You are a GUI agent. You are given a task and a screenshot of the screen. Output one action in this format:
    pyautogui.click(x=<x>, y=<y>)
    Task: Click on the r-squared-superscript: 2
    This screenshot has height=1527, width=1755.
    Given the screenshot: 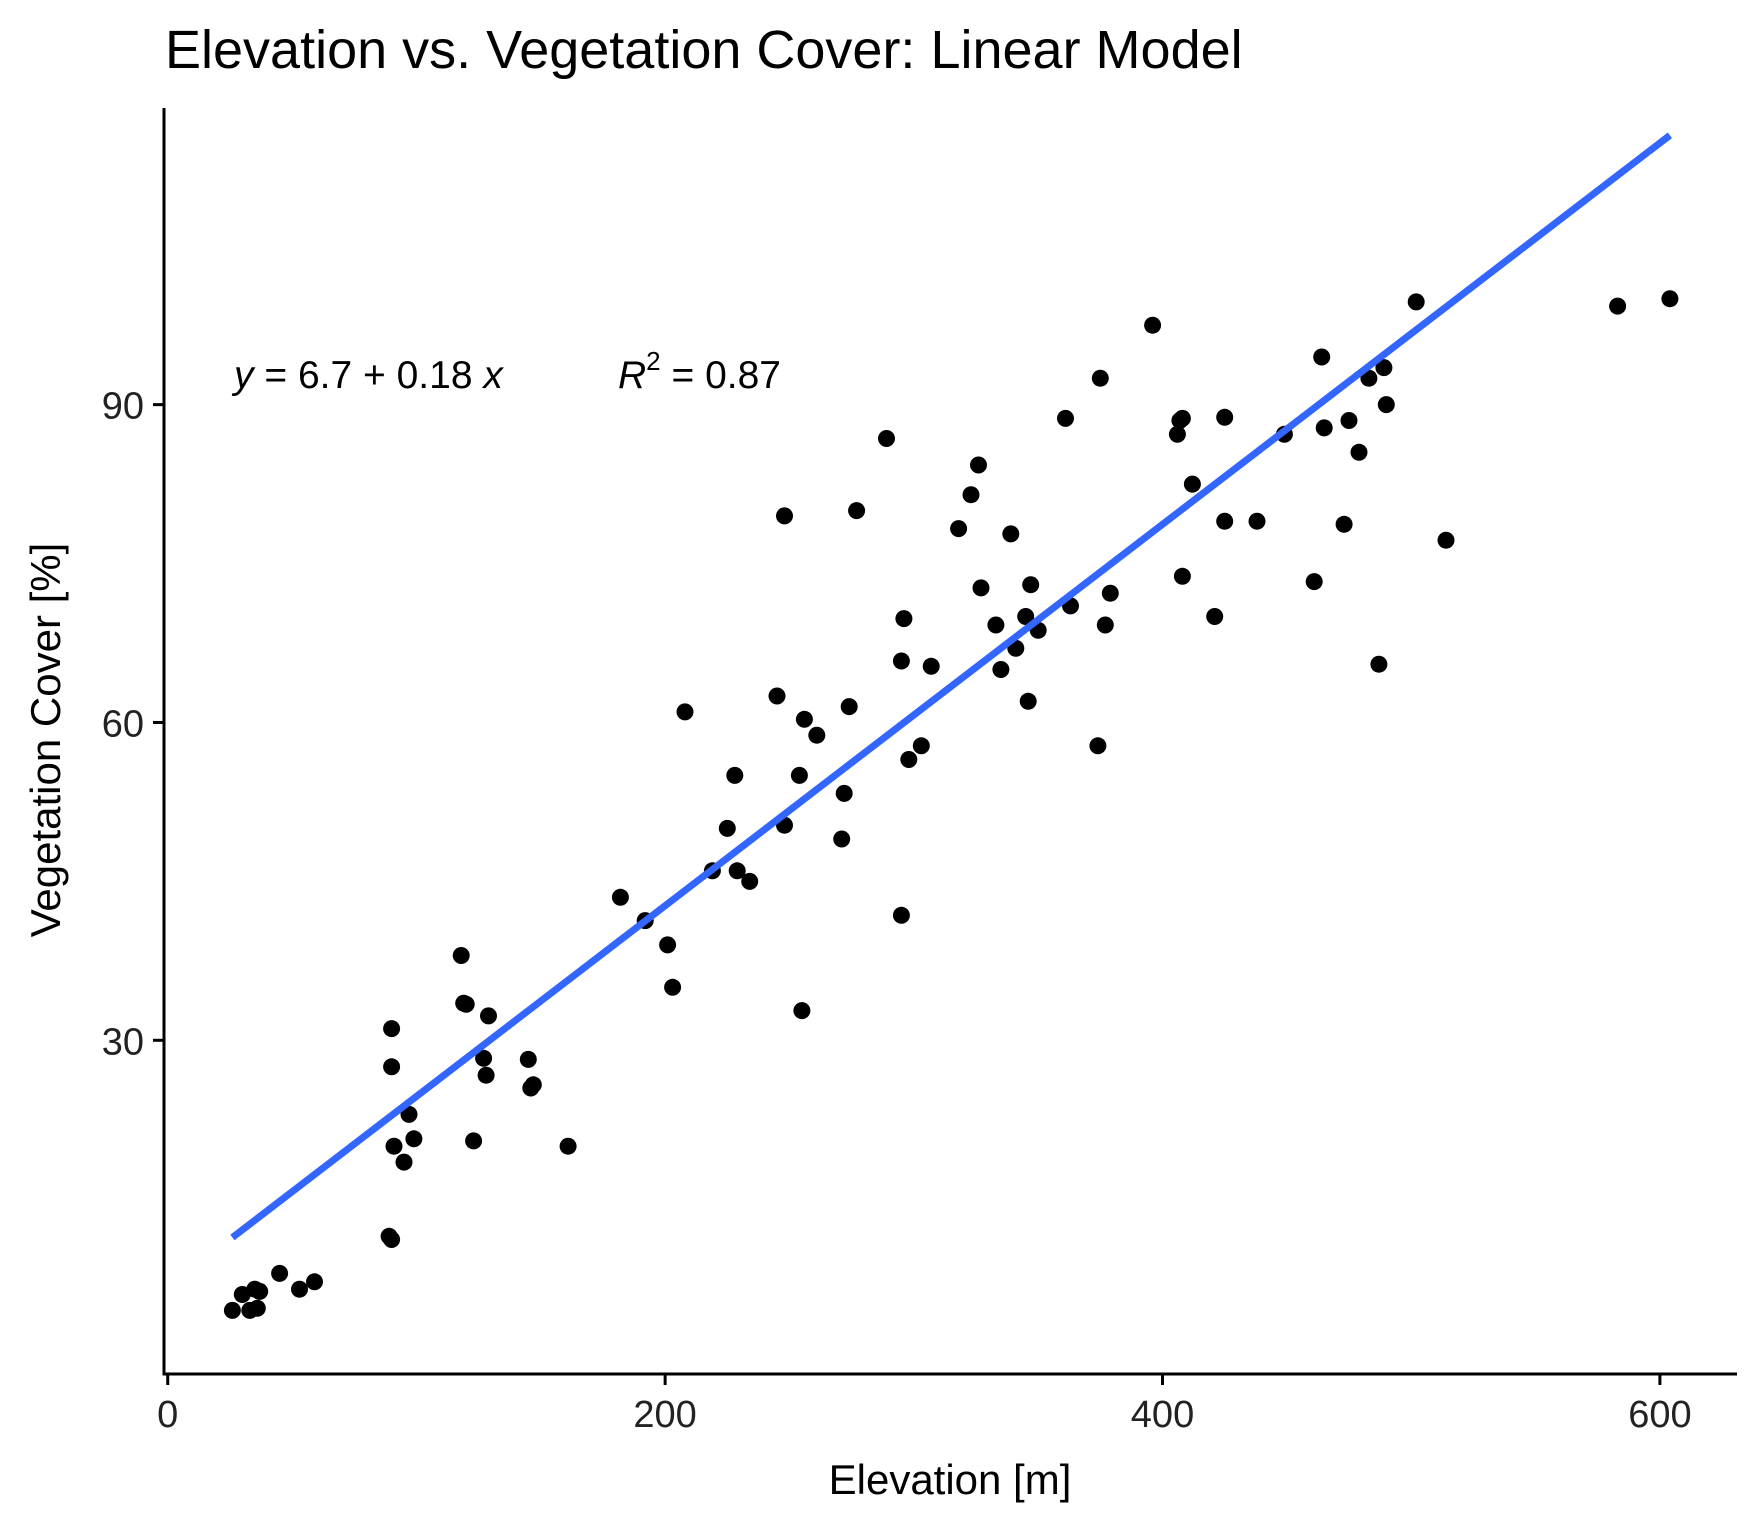 What is the action you would take?
    pyautogui.click(x=653, y=361)
    